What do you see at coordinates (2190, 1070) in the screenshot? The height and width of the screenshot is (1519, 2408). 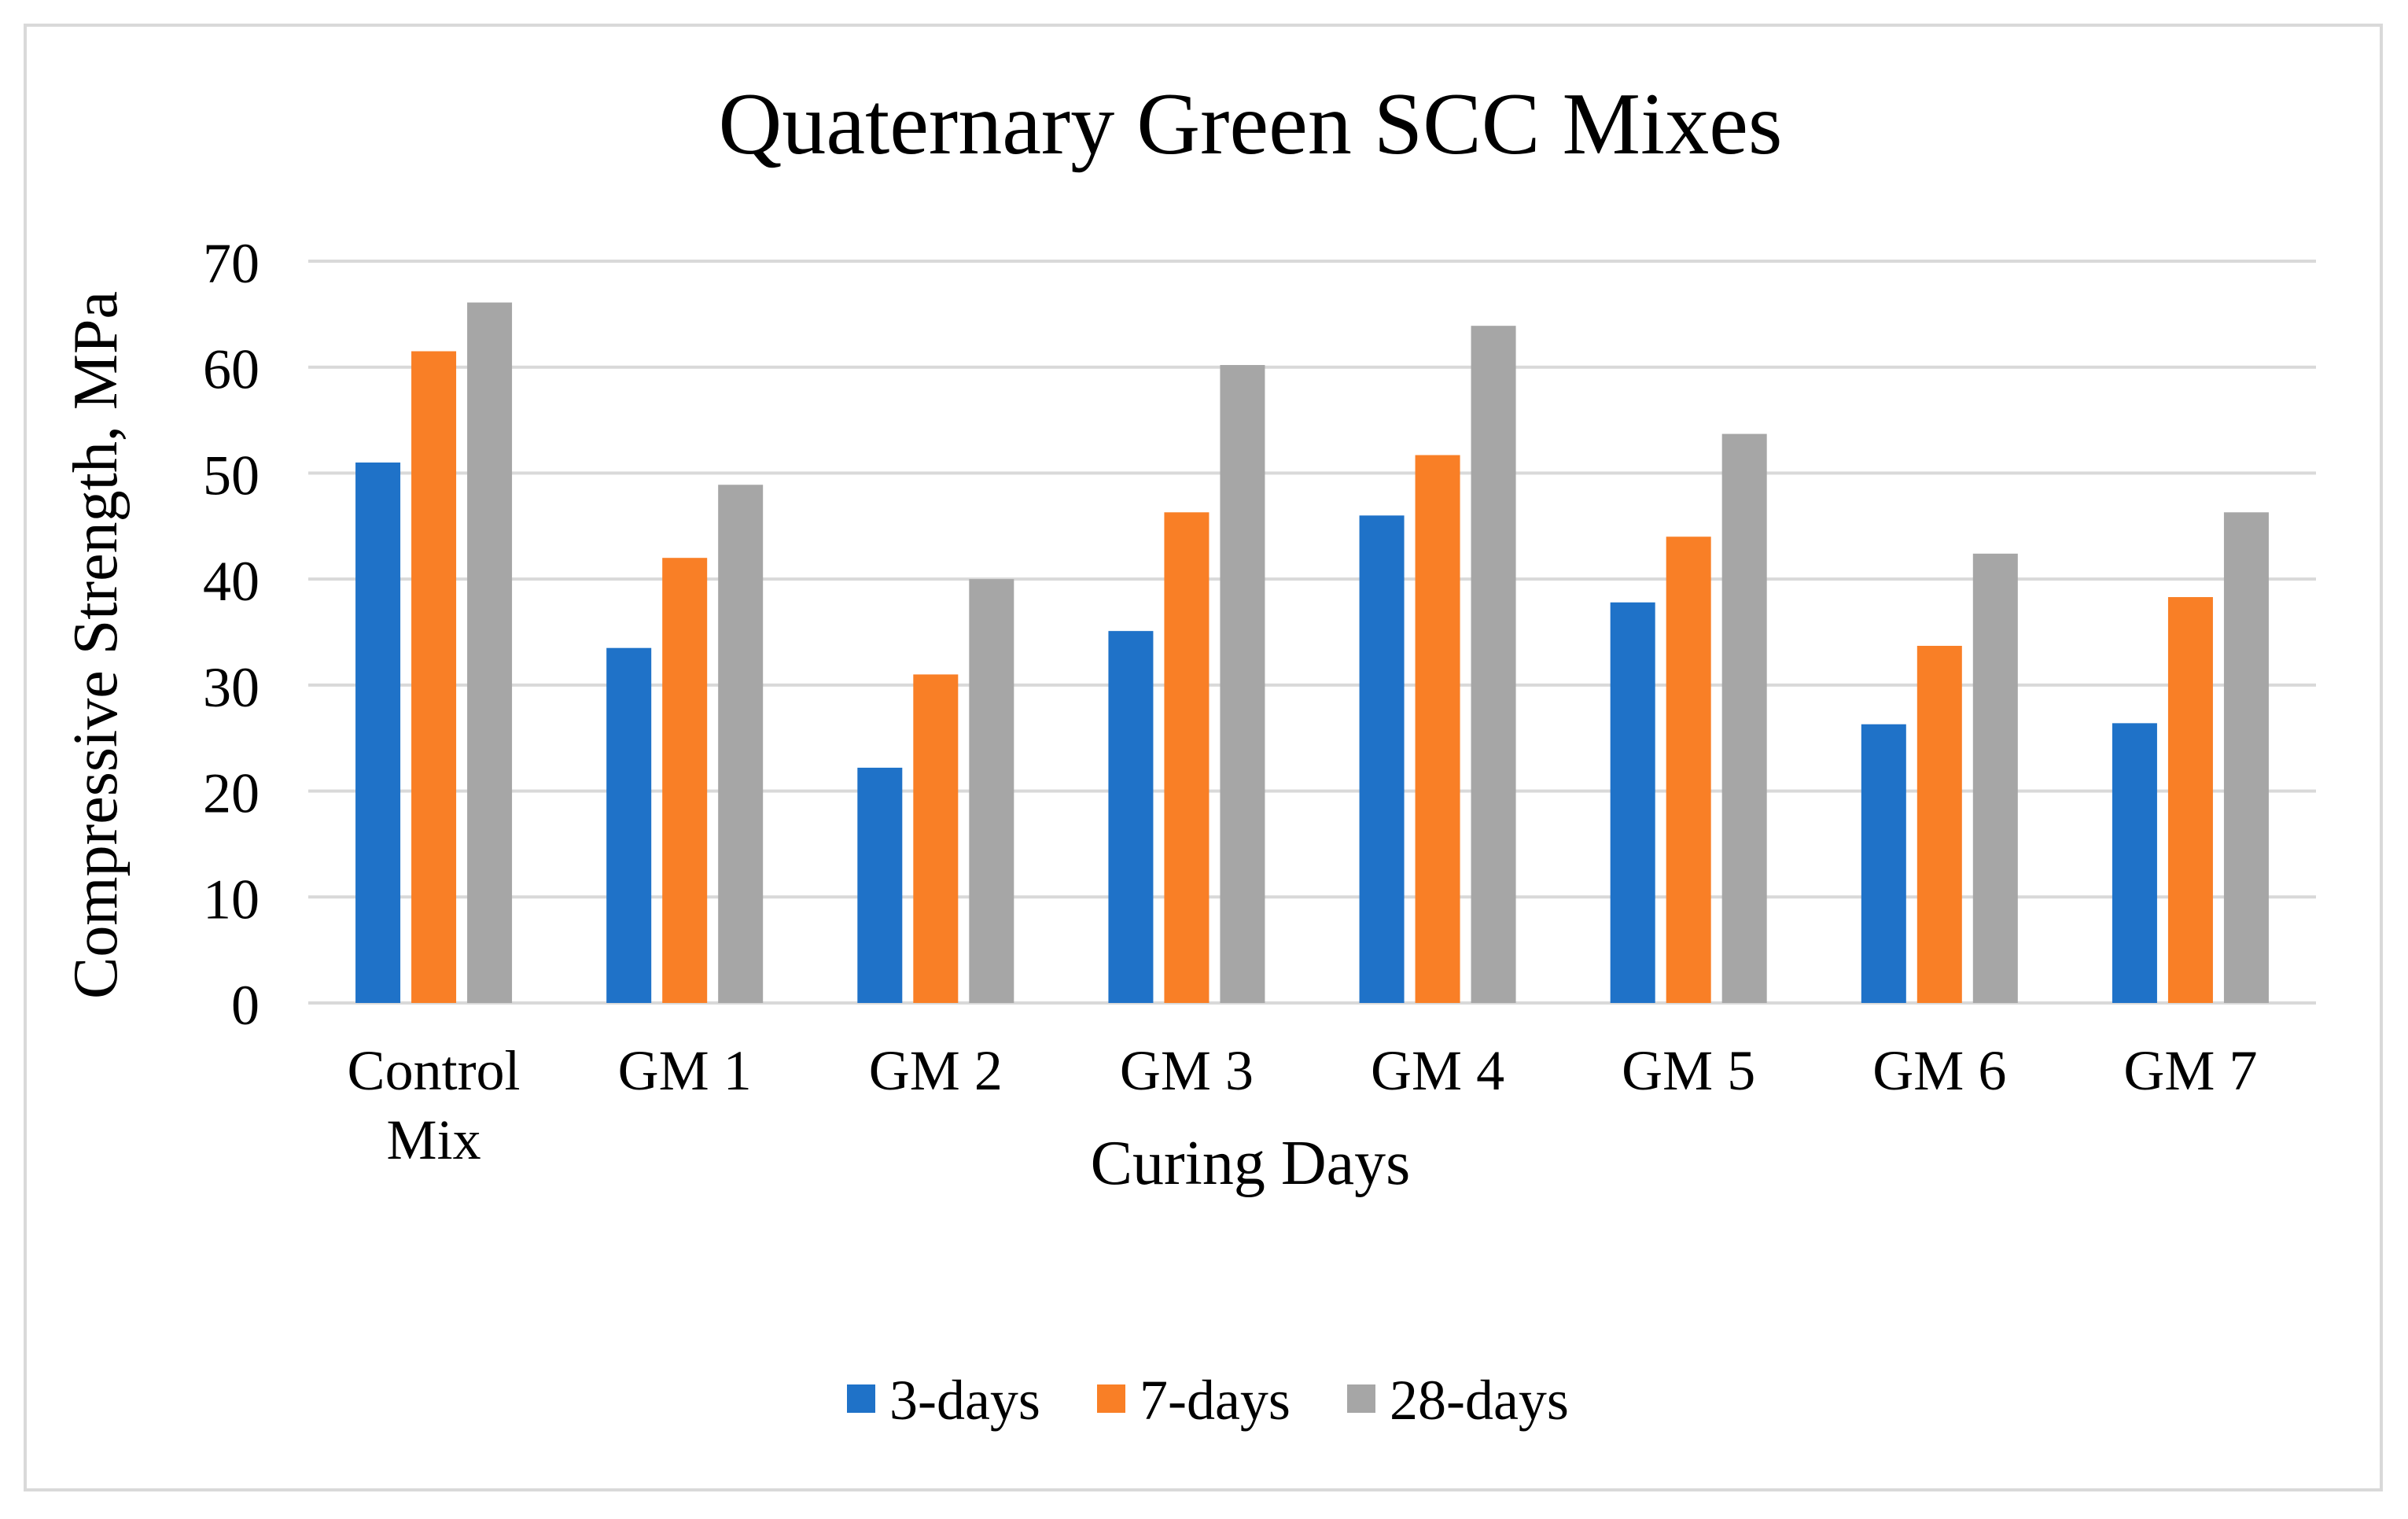 I see `x-tick-label: GM 7` at bounding box center [2190, 1070].